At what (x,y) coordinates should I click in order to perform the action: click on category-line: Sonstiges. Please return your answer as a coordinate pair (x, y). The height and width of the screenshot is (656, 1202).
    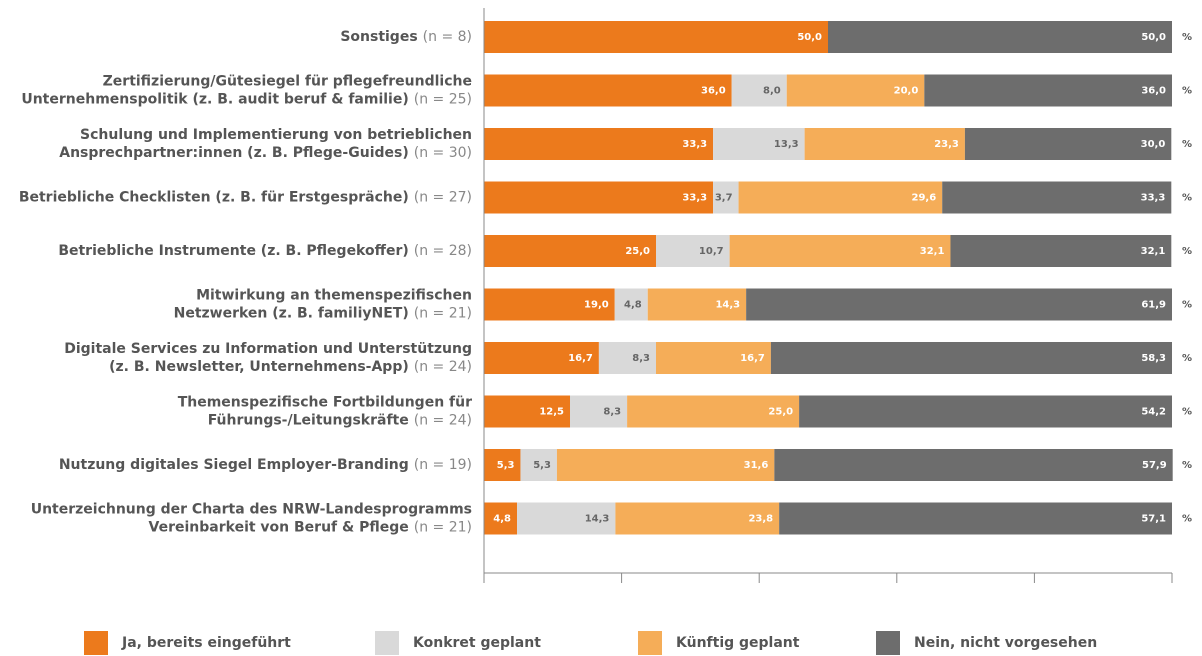
    Looking at the image, I should click on (378, 37).